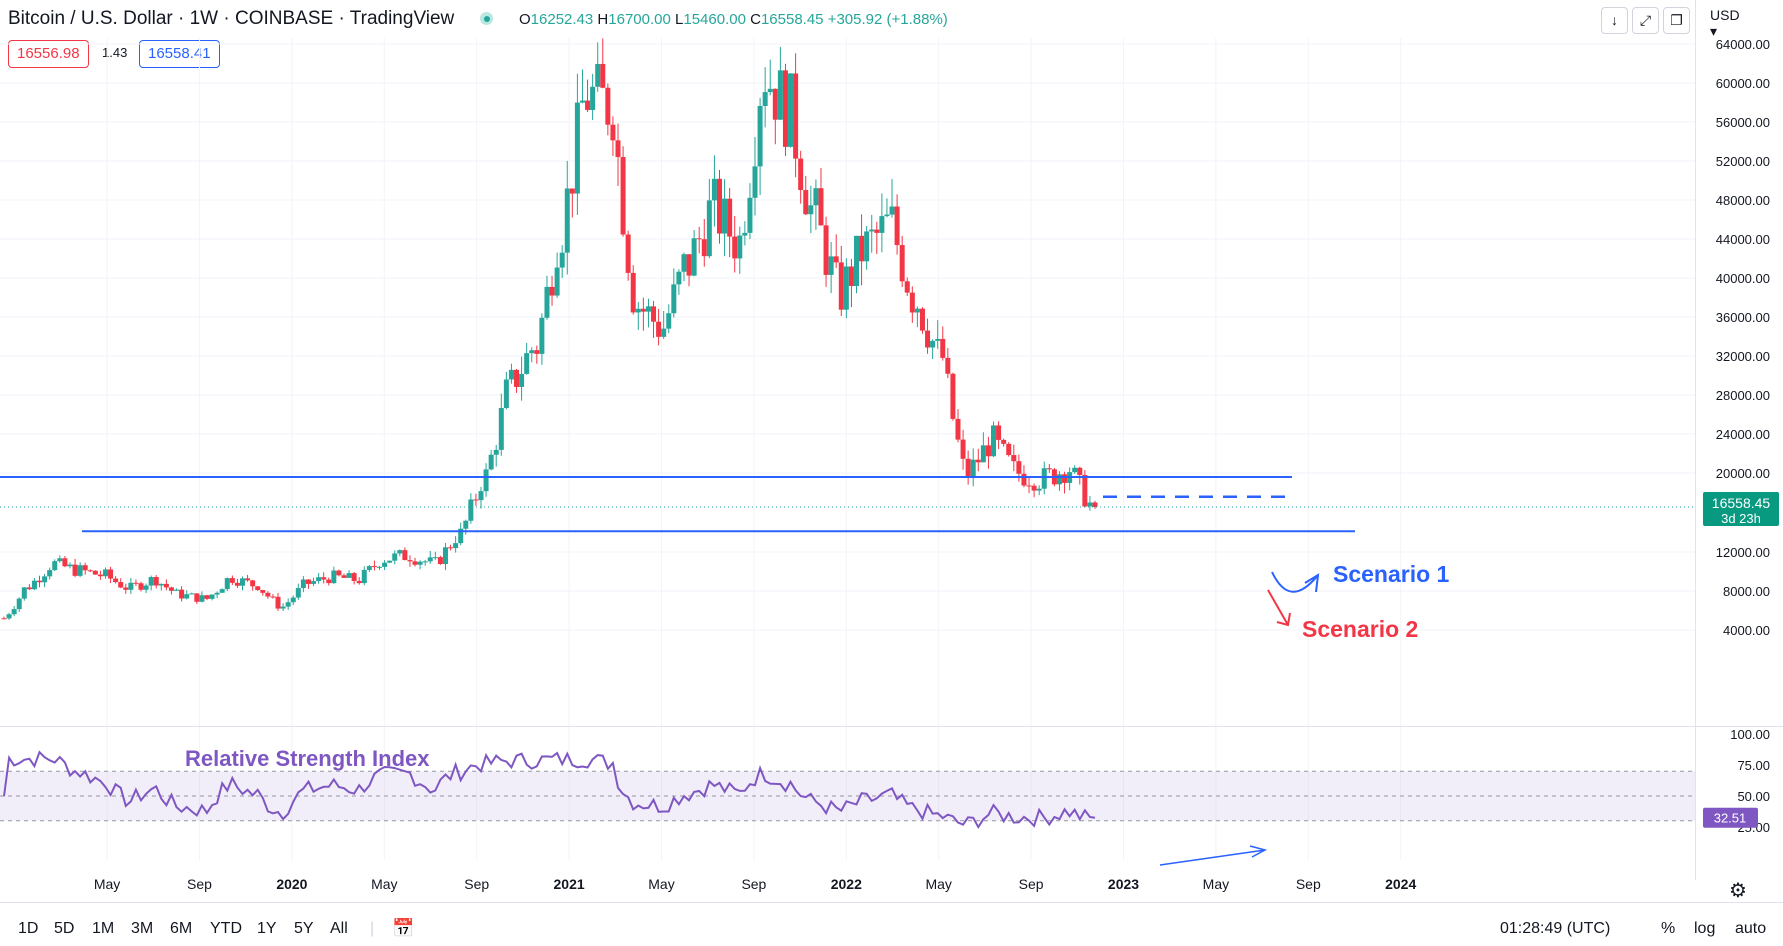 The image size is (1783, 946). I want to click on gear-icon: ⚙, so click(1738, 891).